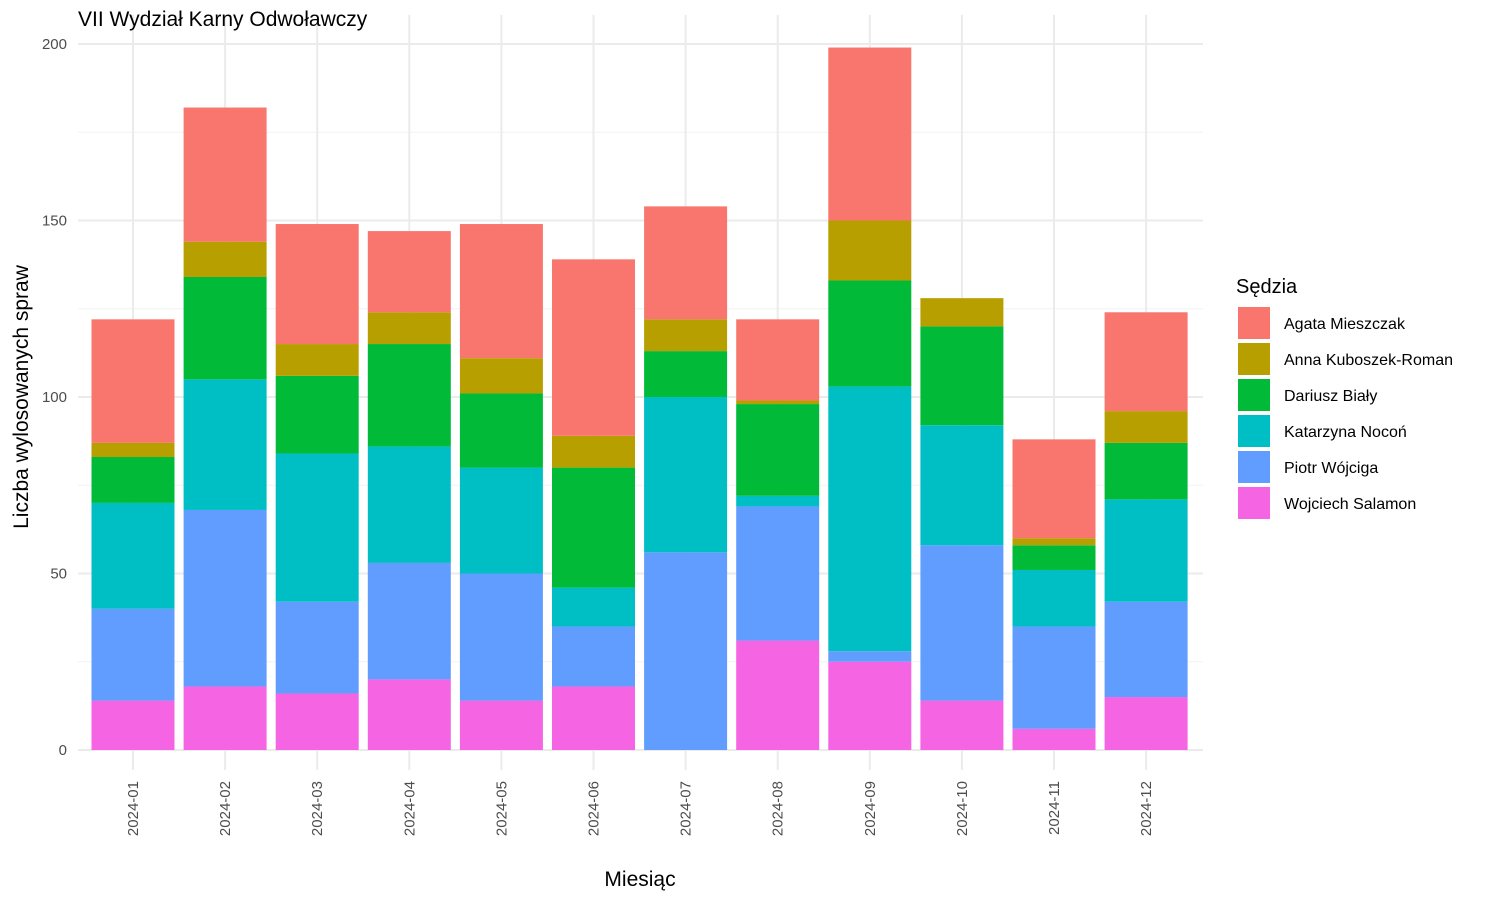  I want to click on legend-title: Sędzia, so click(1267, 287).